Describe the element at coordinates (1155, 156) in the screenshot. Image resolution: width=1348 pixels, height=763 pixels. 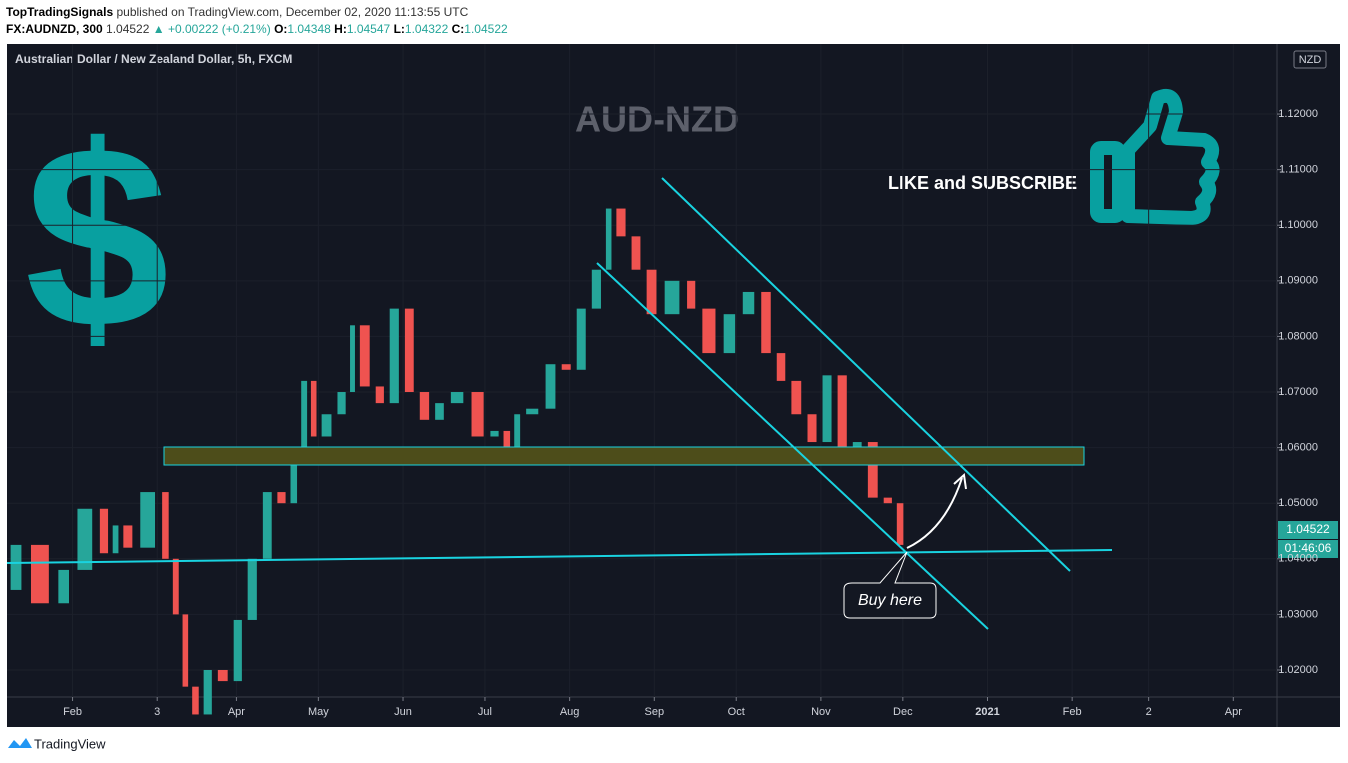
I see `thumb-icon` at that location.